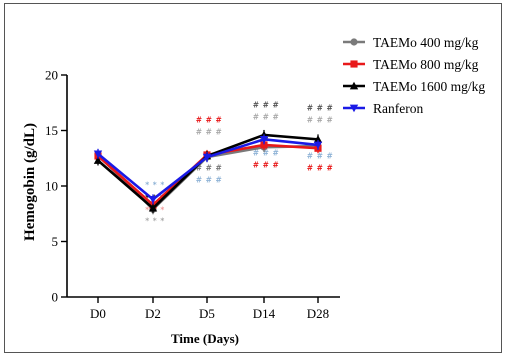 The width and height of the screenshot is (508, 358). I want to click on legend-entry: Ranferon, so click(383, 108).